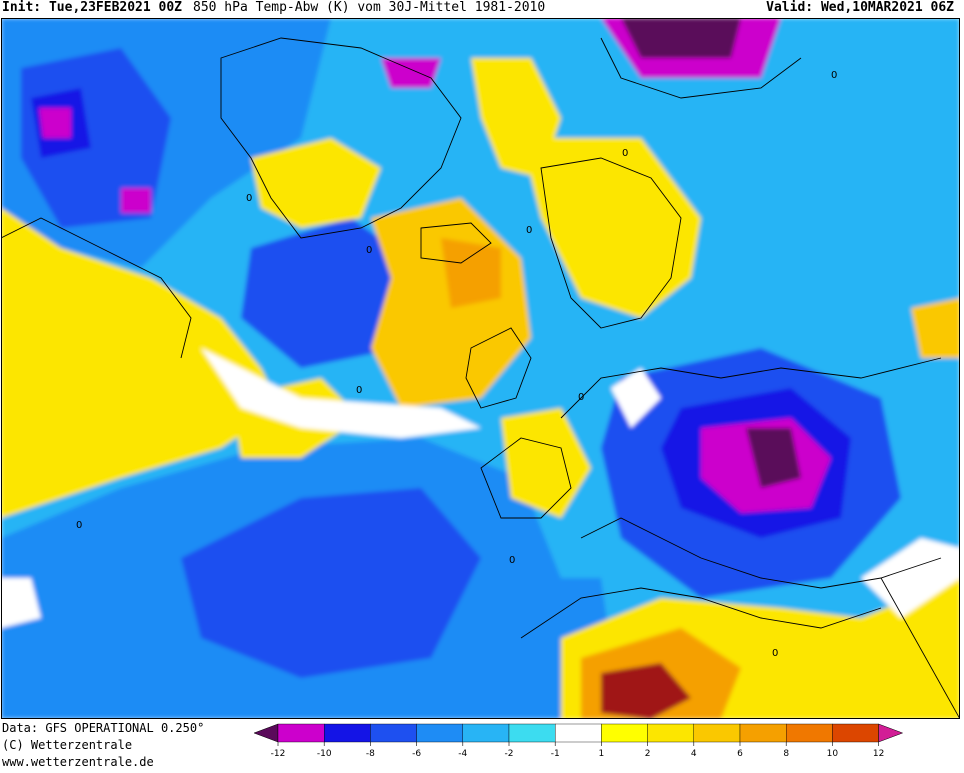  I want to click on scale-tick-label: -6, so click(416, 754).